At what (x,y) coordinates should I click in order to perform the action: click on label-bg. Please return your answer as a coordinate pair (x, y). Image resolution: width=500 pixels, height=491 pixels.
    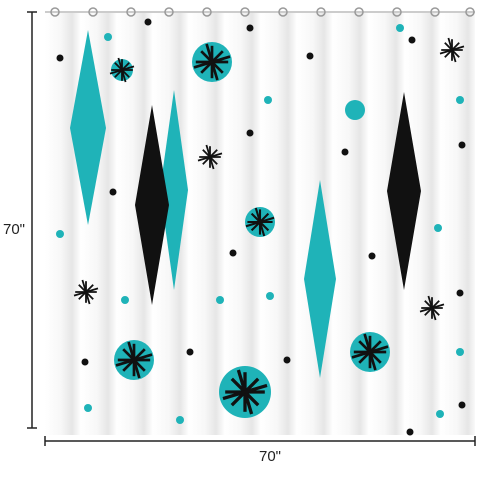
    Looking at the image, I should click on (16, 230).